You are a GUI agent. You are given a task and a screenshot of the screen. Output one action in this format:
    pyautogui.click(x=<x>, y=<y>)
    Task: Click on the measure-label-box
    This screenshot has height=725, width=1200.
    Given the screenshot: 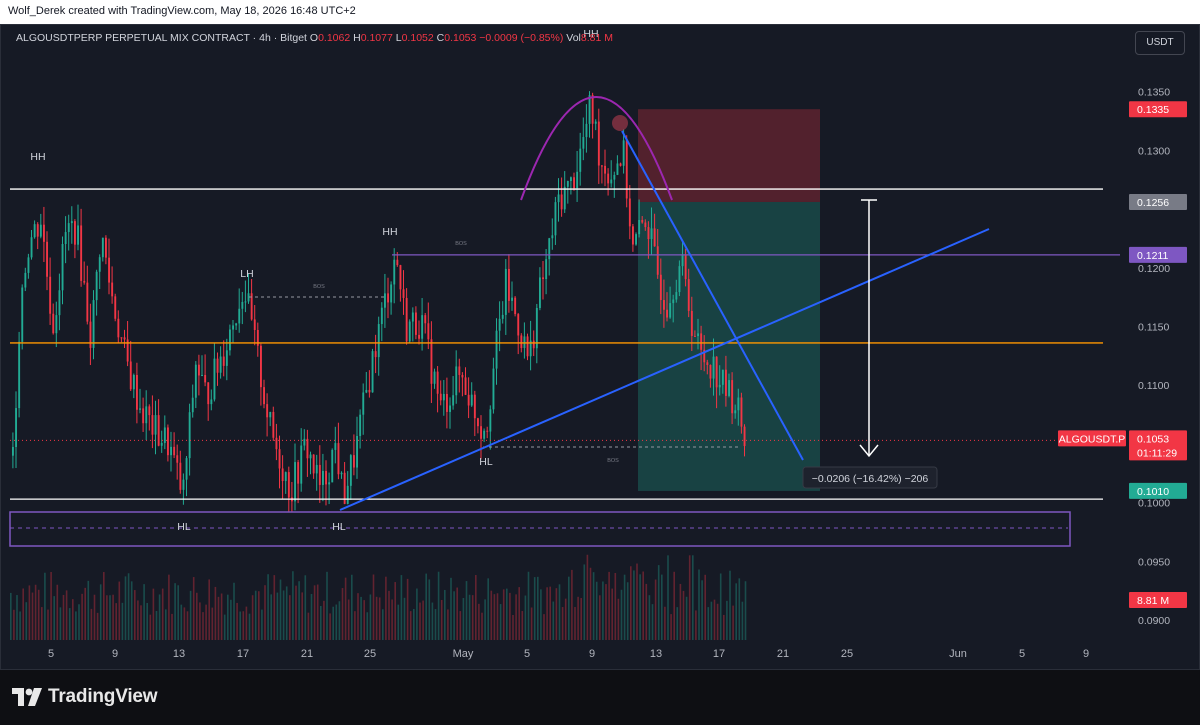 What is the action you would take?
    pyautogui.click(x=870, y=477)
    